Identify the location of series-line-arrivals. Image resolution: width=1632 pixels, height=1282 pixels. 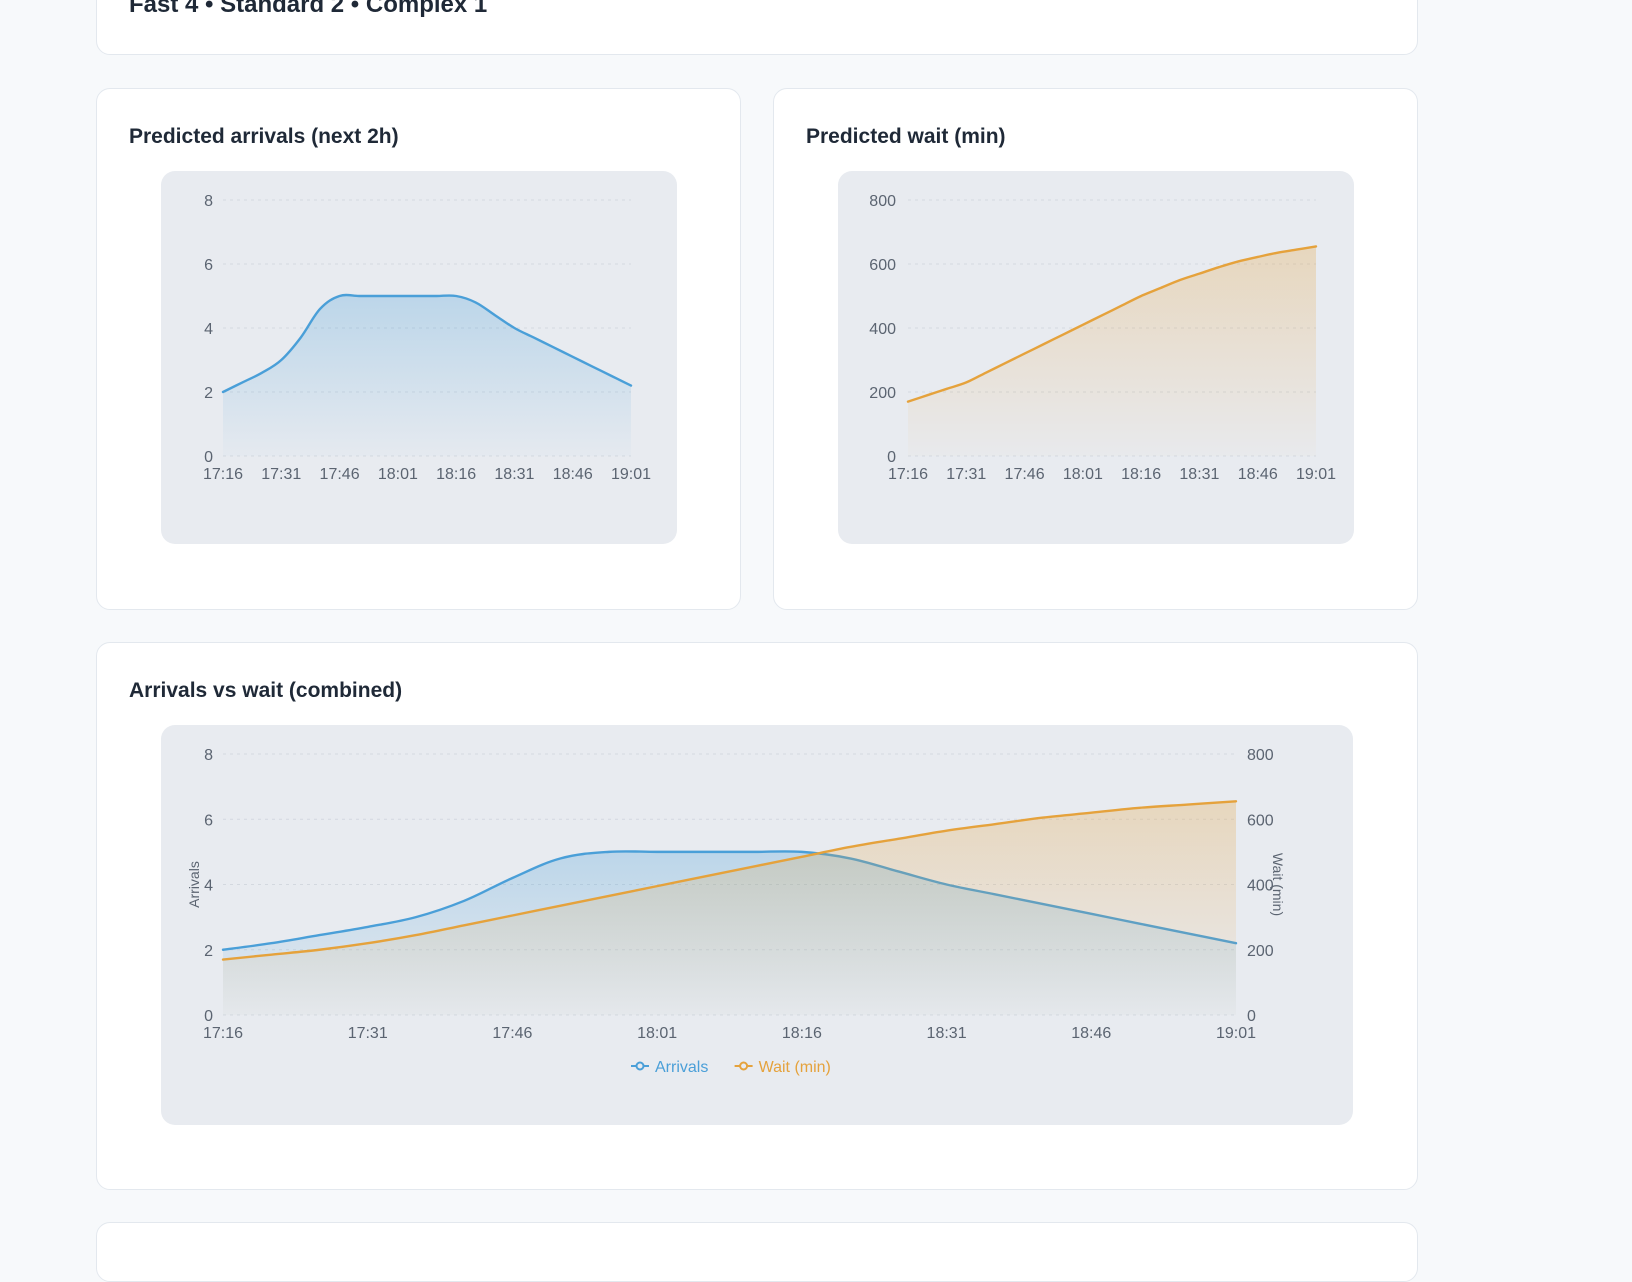
(427, 343).